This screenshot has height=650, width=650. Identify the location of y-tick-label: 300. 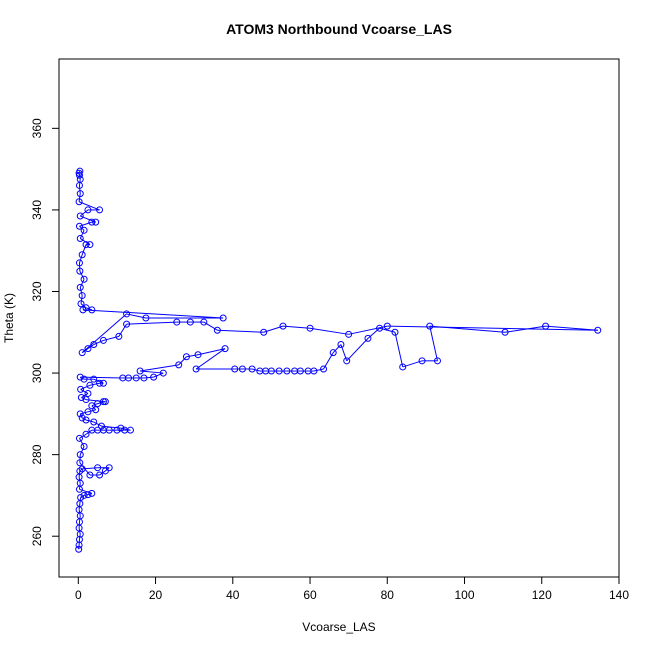
(37, 373).